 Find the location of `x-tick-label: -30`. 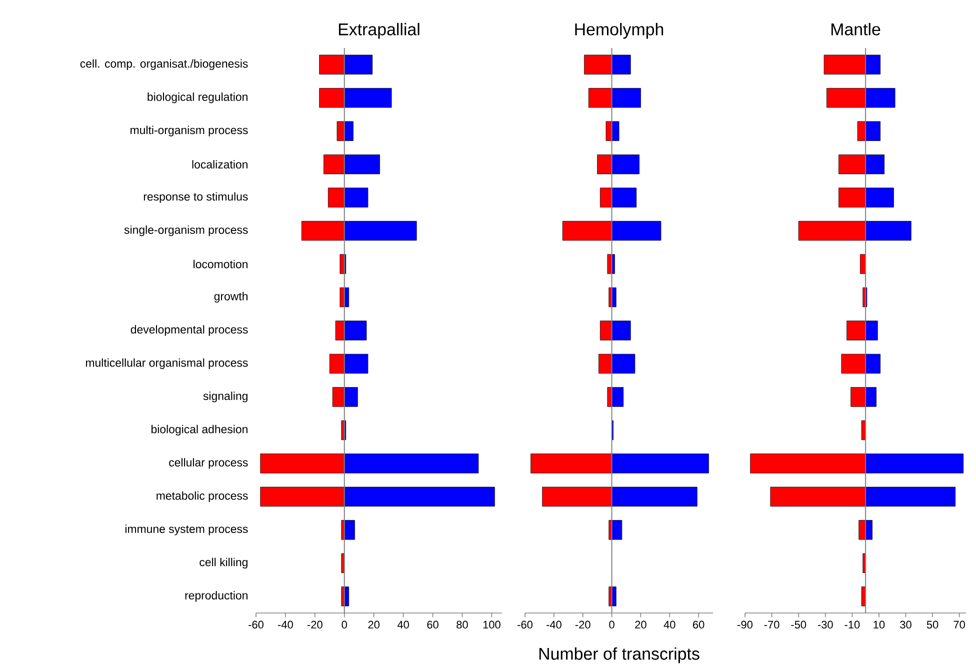

x-tick-label: -30 is located at coordinates (825, 624).